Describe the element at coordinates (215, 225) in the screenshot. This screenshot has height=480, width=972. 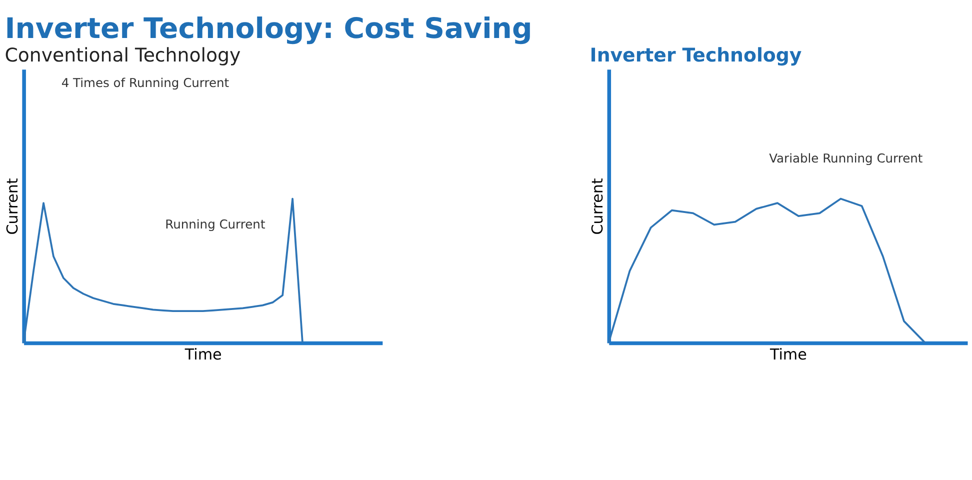
I see `annotation: Running Current` at that location.